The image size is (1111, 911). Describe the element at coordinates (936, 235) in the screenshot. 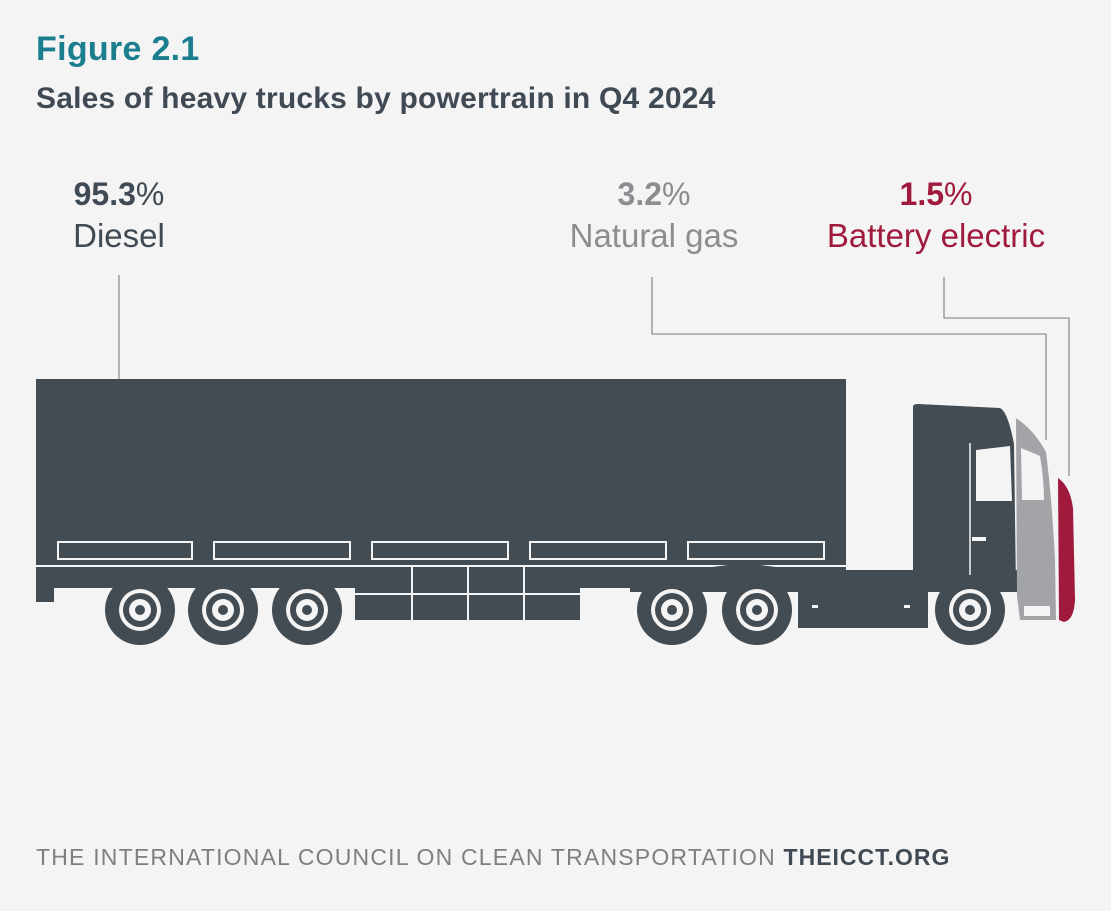

I see `battery-electric-name: Battery electric` at that location.